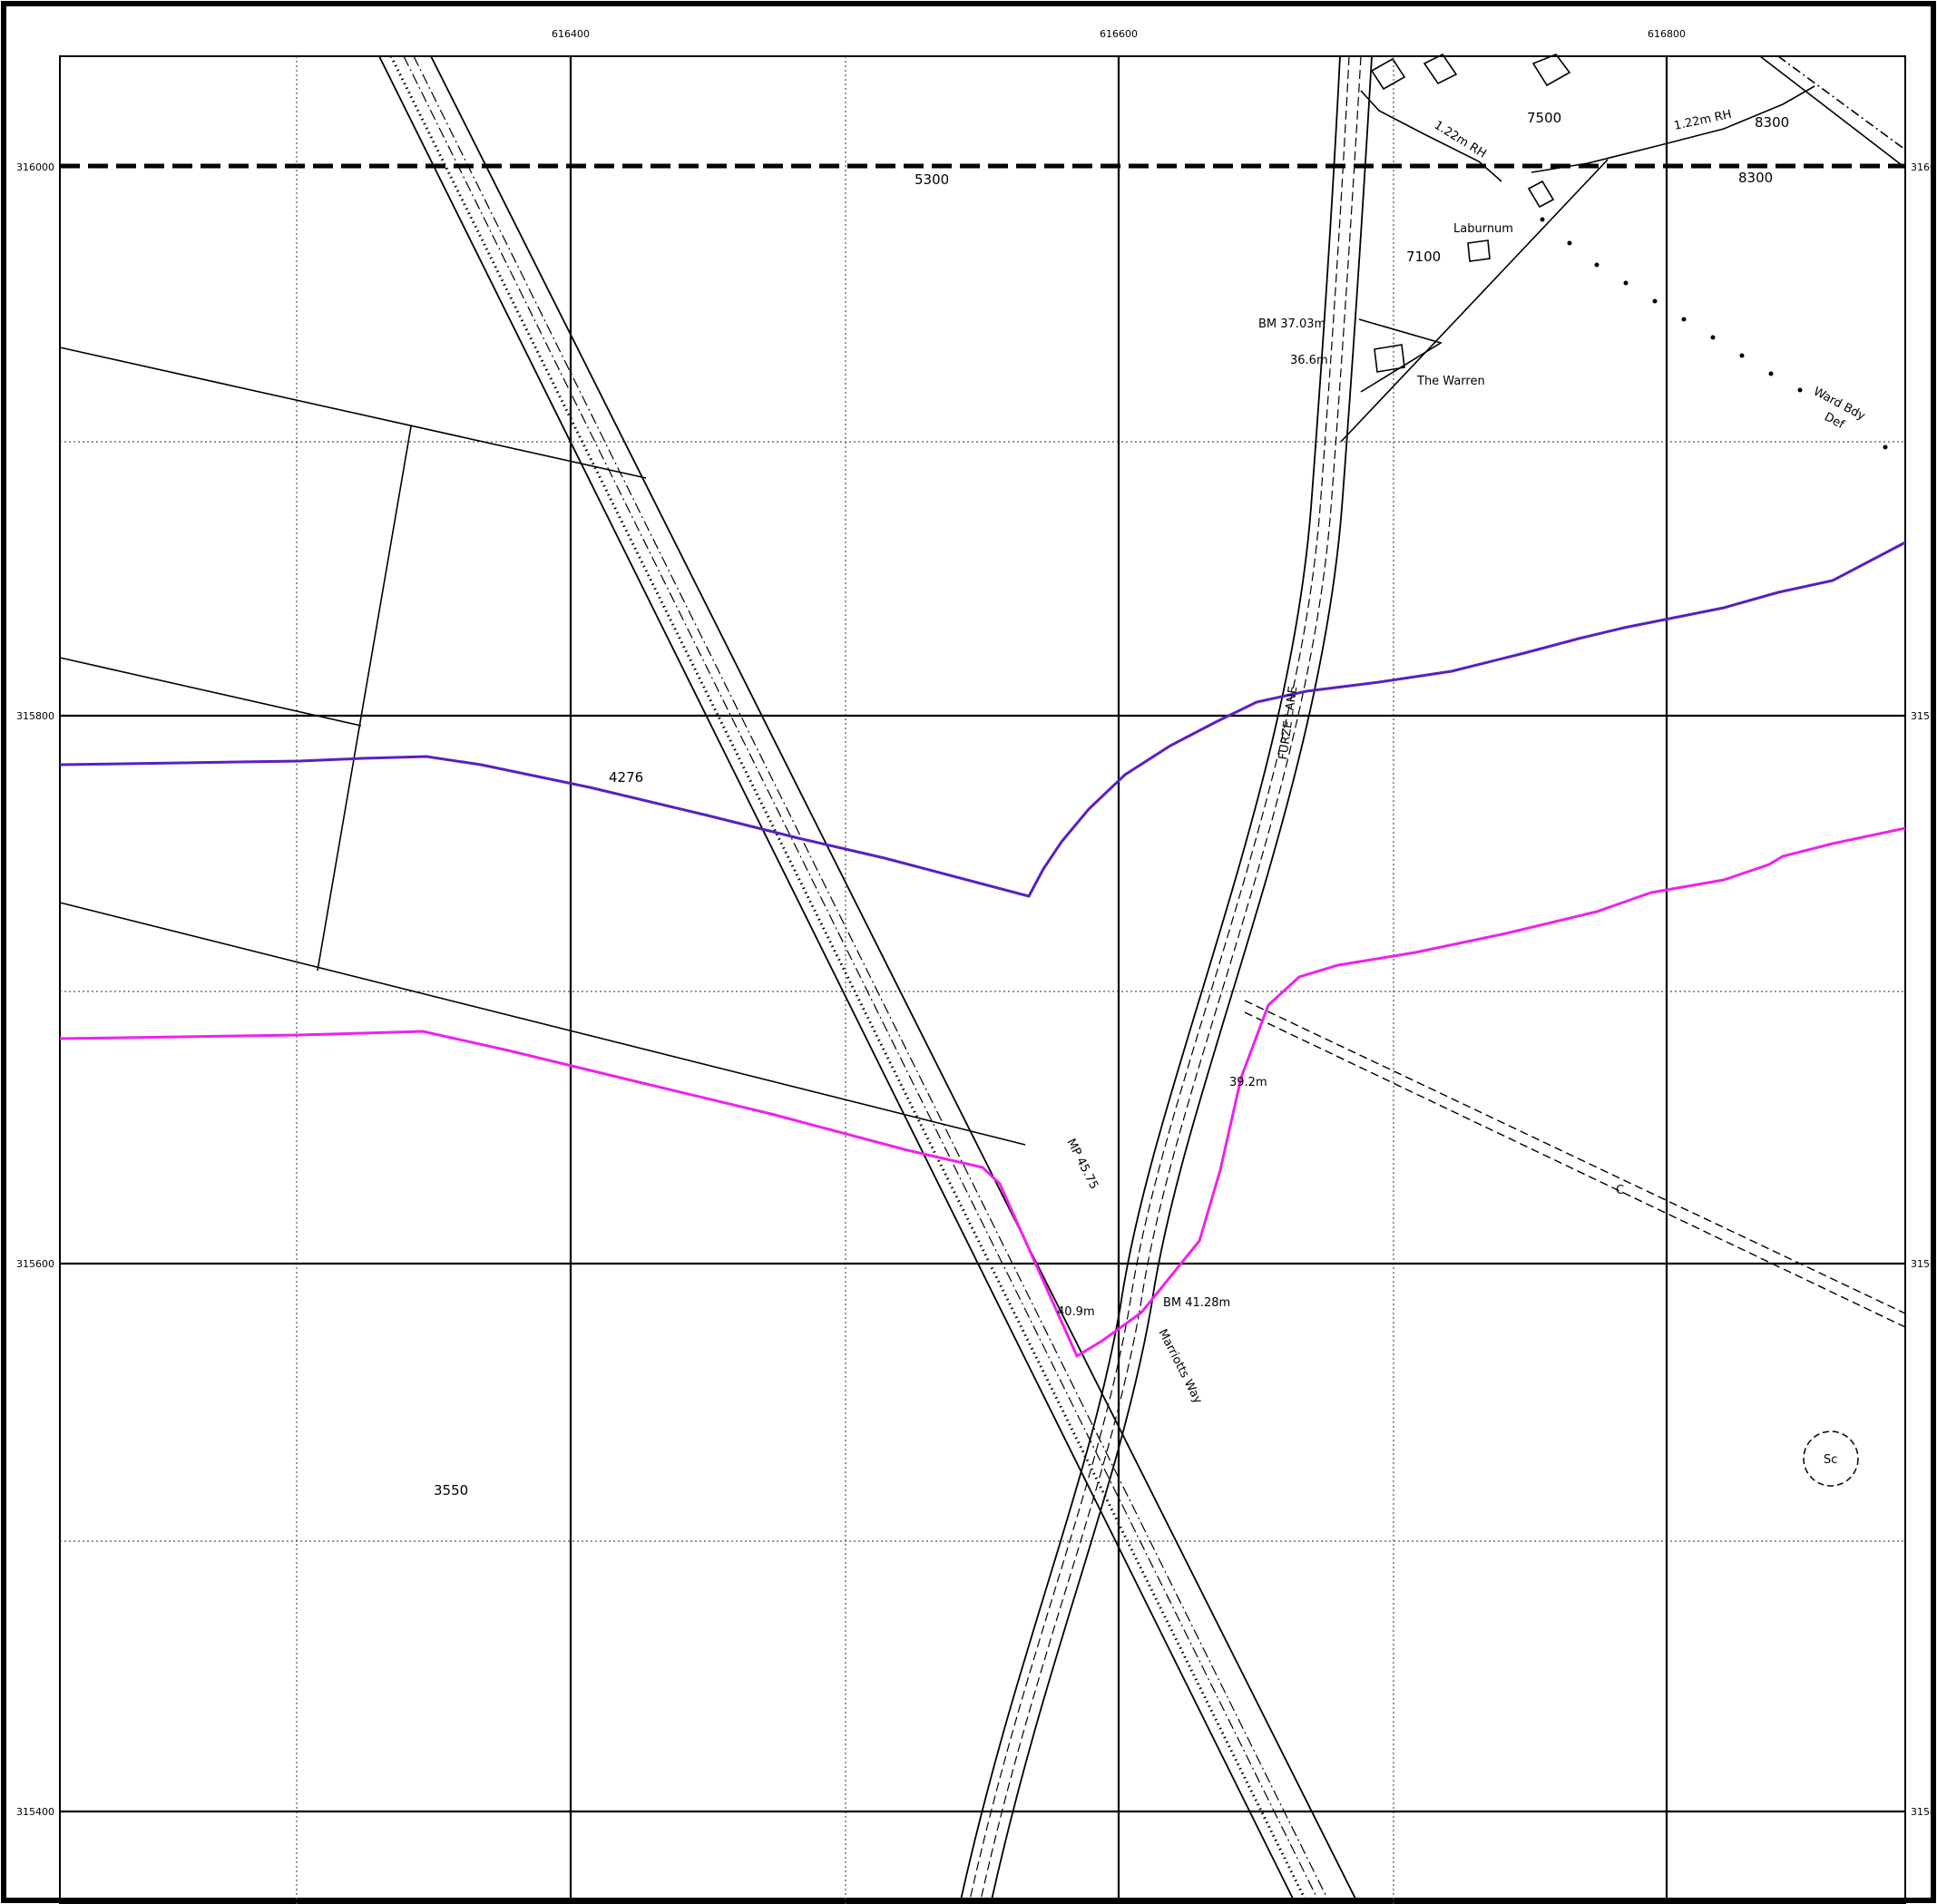 The width and height of the screenshot is (1937, 1904). I want to click on buildings, so click(1470, 213).